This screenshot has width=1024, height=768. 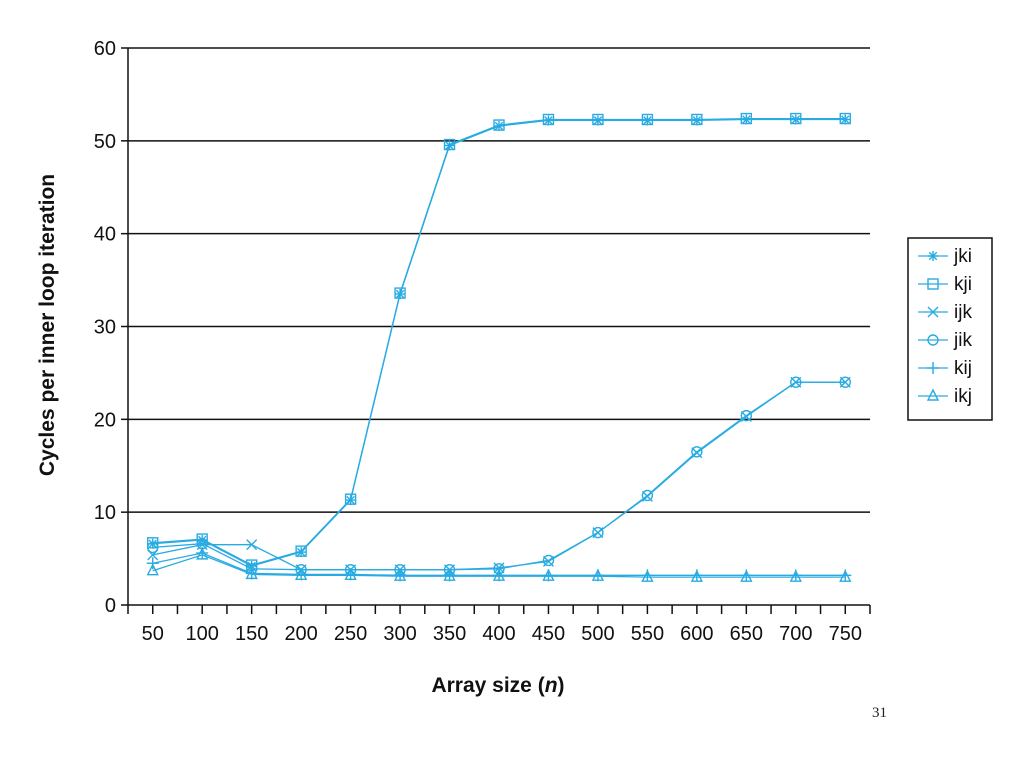 What do you see at coordinates (350, 634) in the screenshot?
I see `x-tick-label-250: 250` at bounding box center [350, 634].